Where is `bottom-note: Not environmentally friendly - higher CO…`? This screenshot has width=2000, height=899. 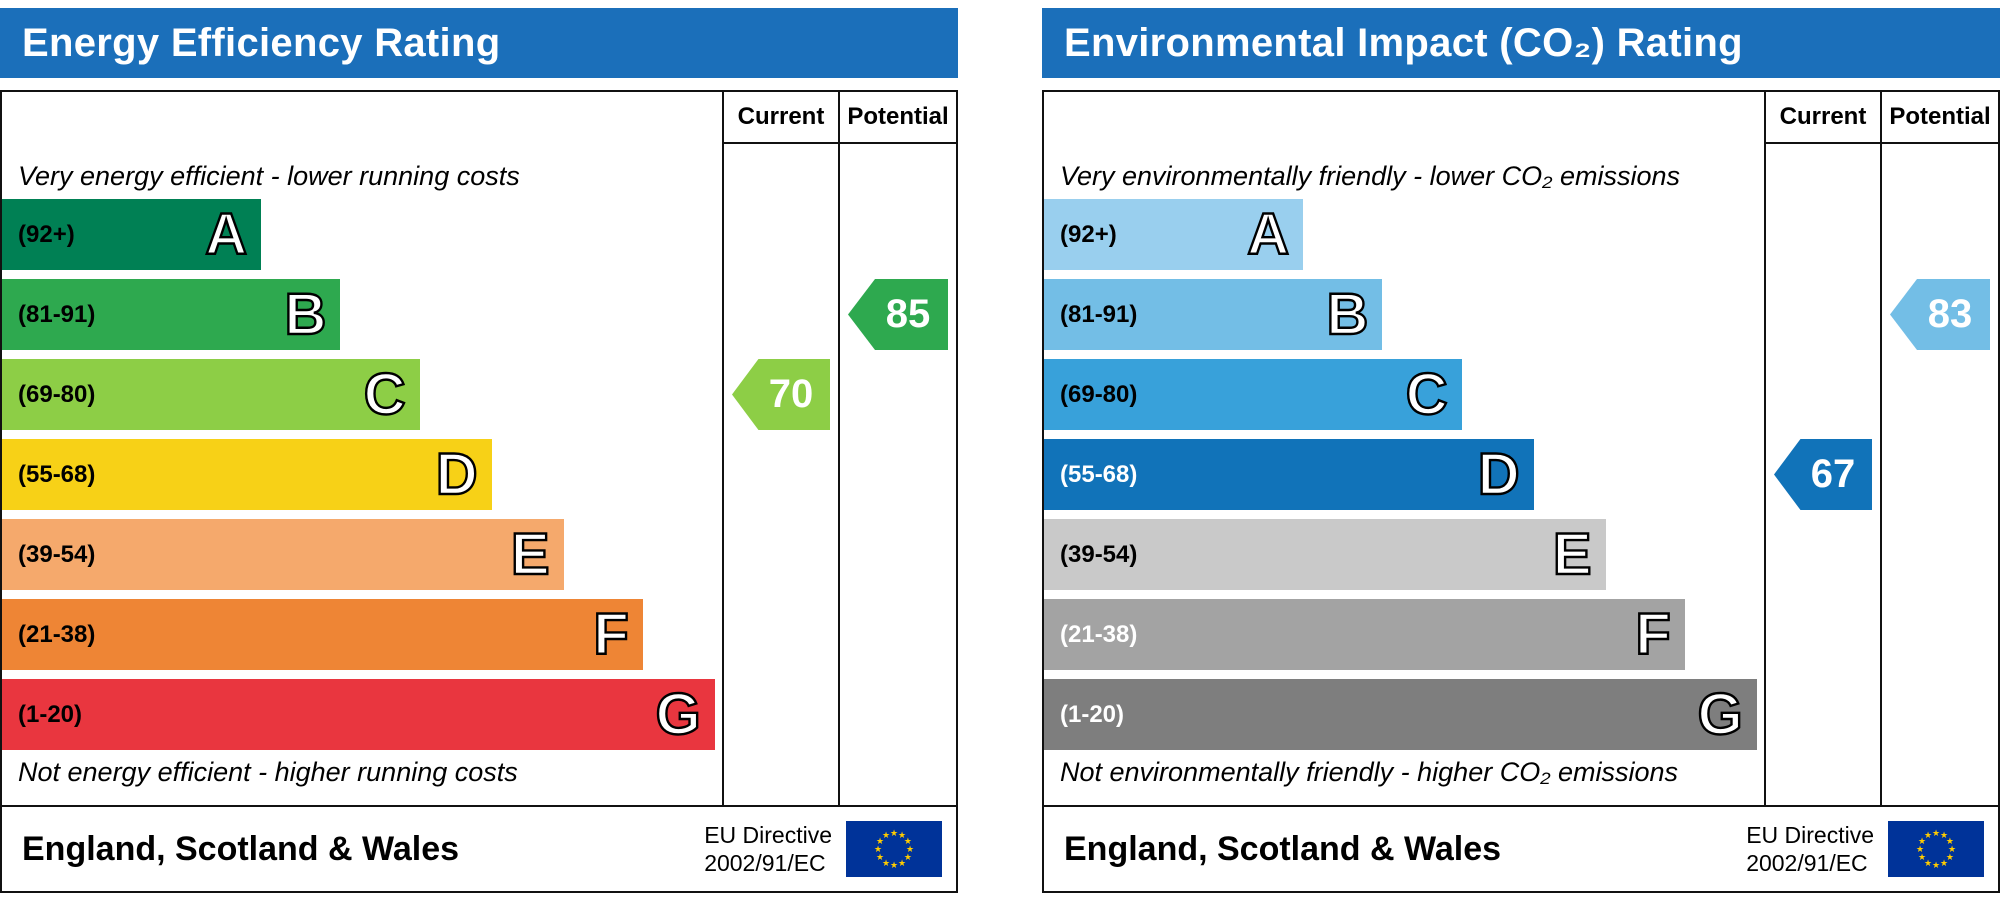 bottom-note: Not environmentally friendly - higher CO… is located at coordinates (1369, 772).